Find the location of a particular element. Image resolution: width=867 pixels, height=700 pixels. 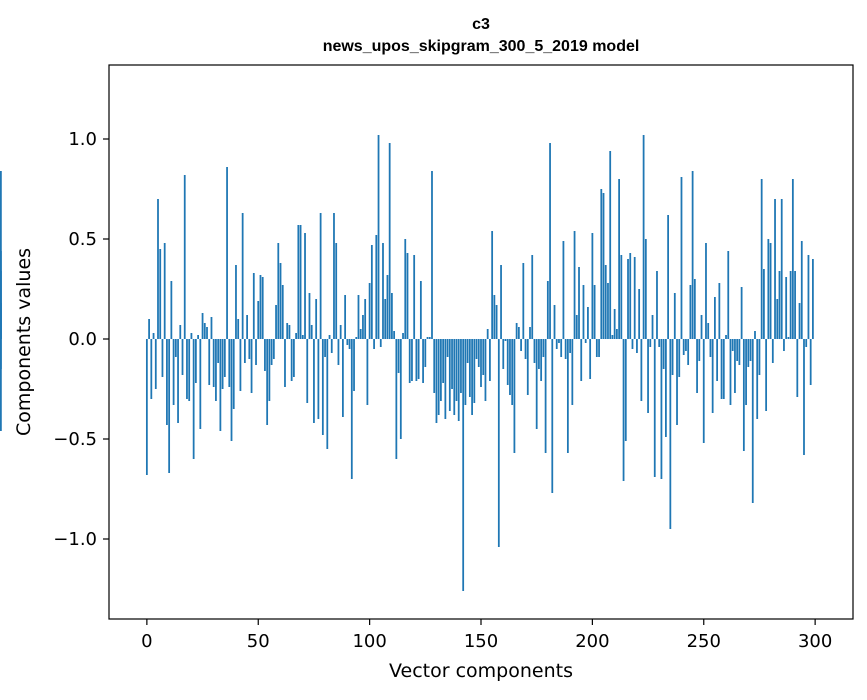

y-tick-label-2: 0.0 is located at coordinates (82, 339).